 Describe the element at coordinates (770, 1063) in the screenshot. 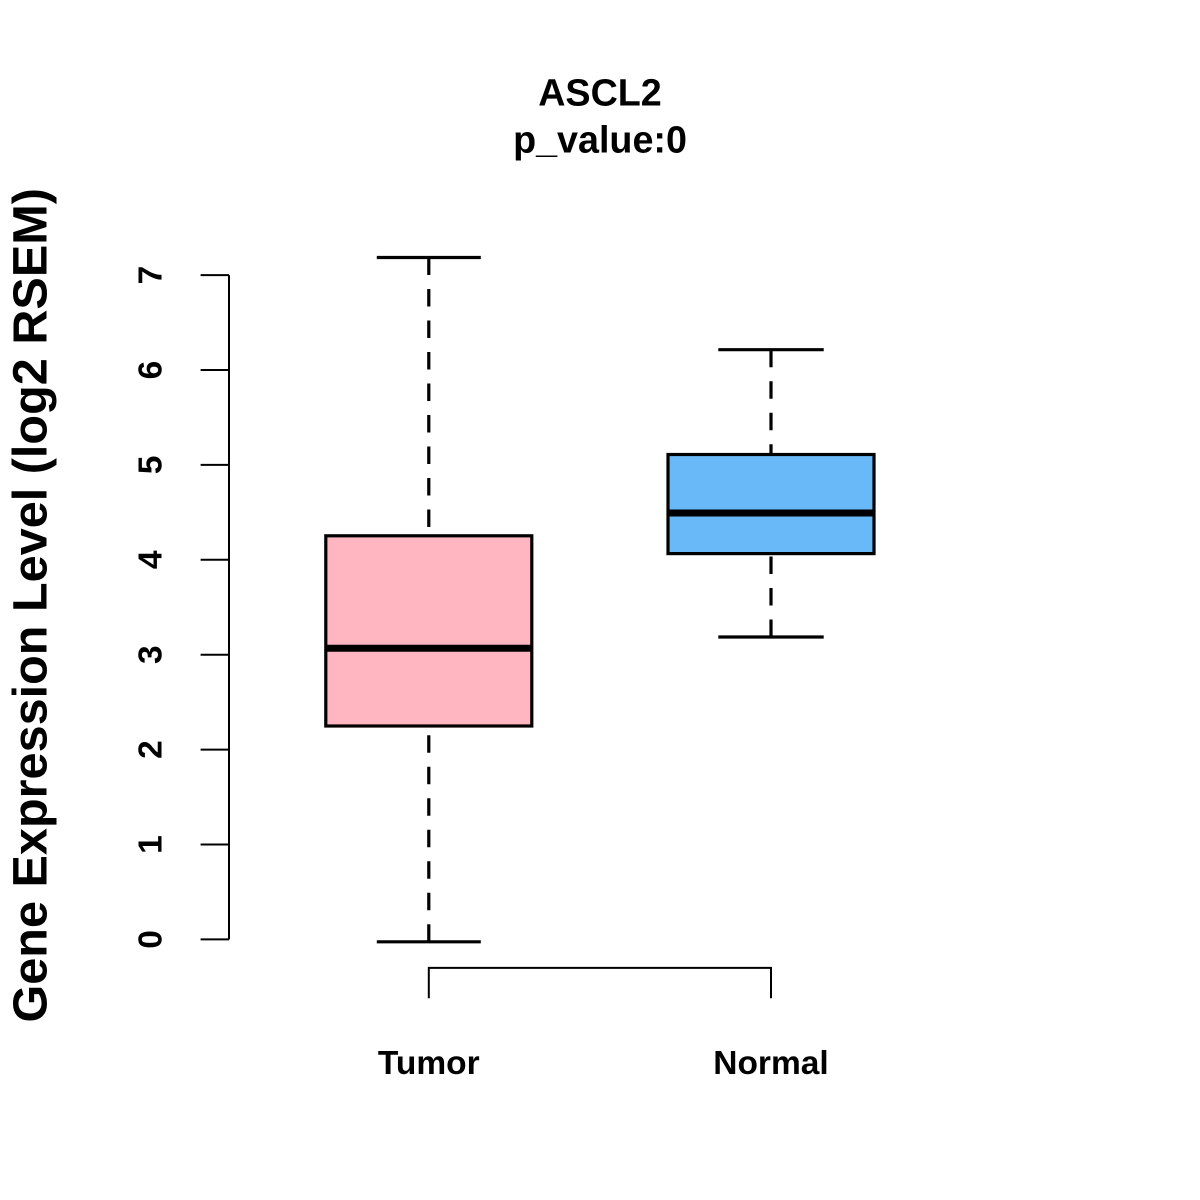

I see `svg-text: Normal` at that location.